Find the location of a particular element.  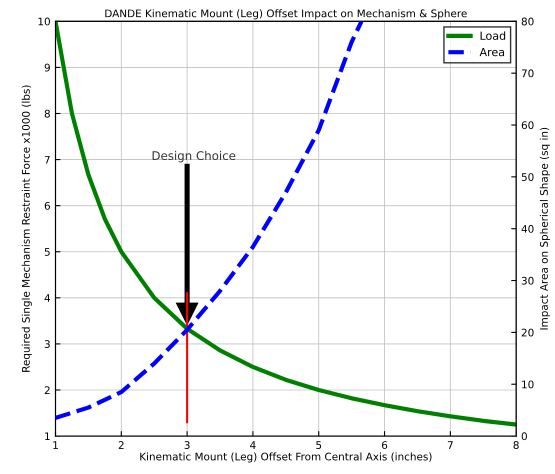

y-tick-label: 5 is located at coordinates (47, 252).